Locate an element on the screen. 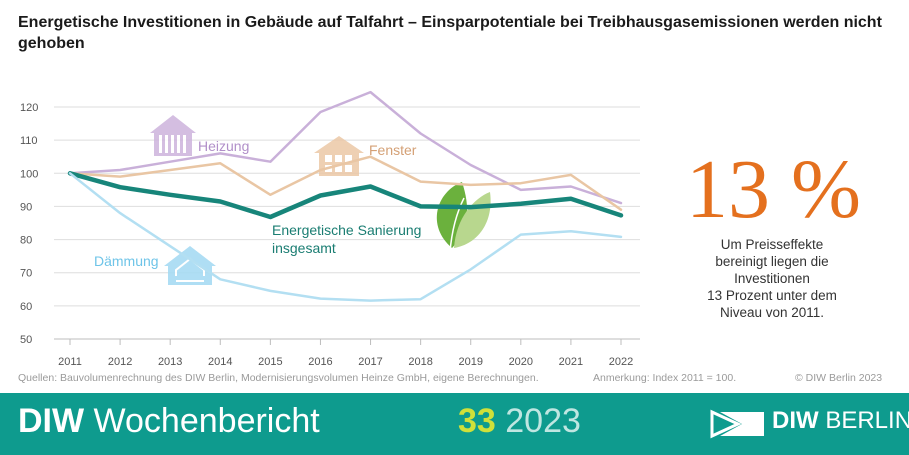  x-tick-label: 2011 is located at coordinates (70, 362).